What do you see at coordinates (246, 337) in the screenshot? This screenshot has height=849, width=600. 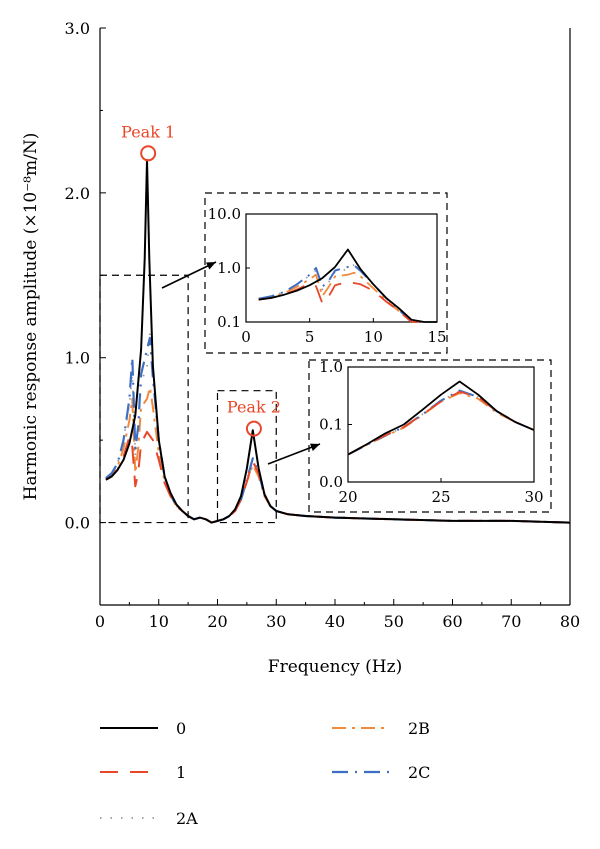 I see `inset-x-tick-label: 0` at bounding box center [246, 337].